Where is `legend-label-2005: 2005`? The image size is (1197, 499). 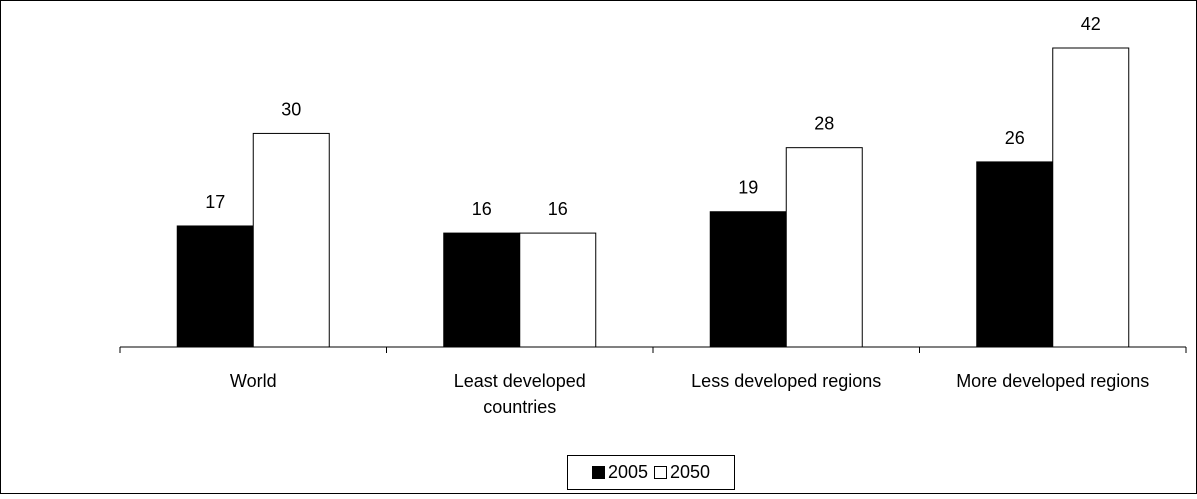
legend-label-2005: 2005 is located at coordinates (627, 472).